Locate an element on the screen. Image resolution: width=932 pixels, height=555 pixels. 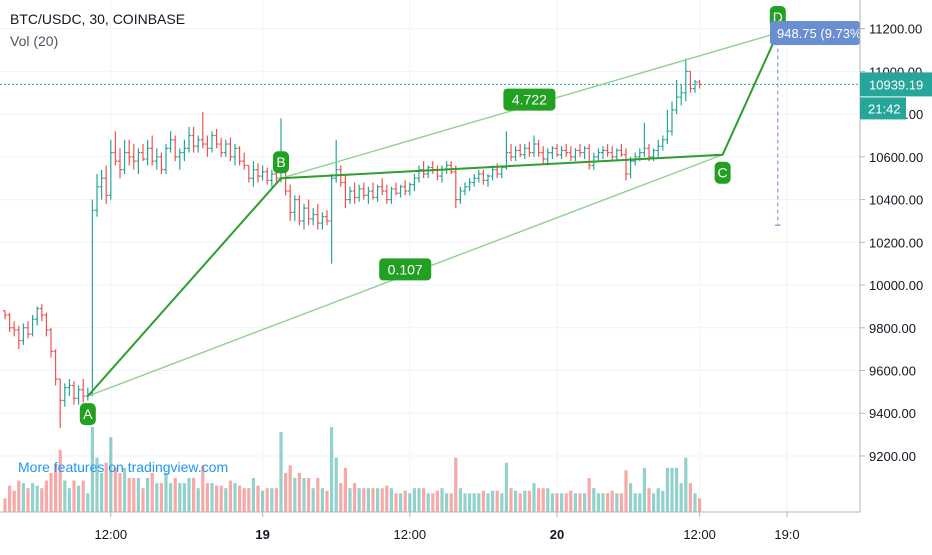
ratio-label-text: 4.722 is located at coordinates (529, 100).